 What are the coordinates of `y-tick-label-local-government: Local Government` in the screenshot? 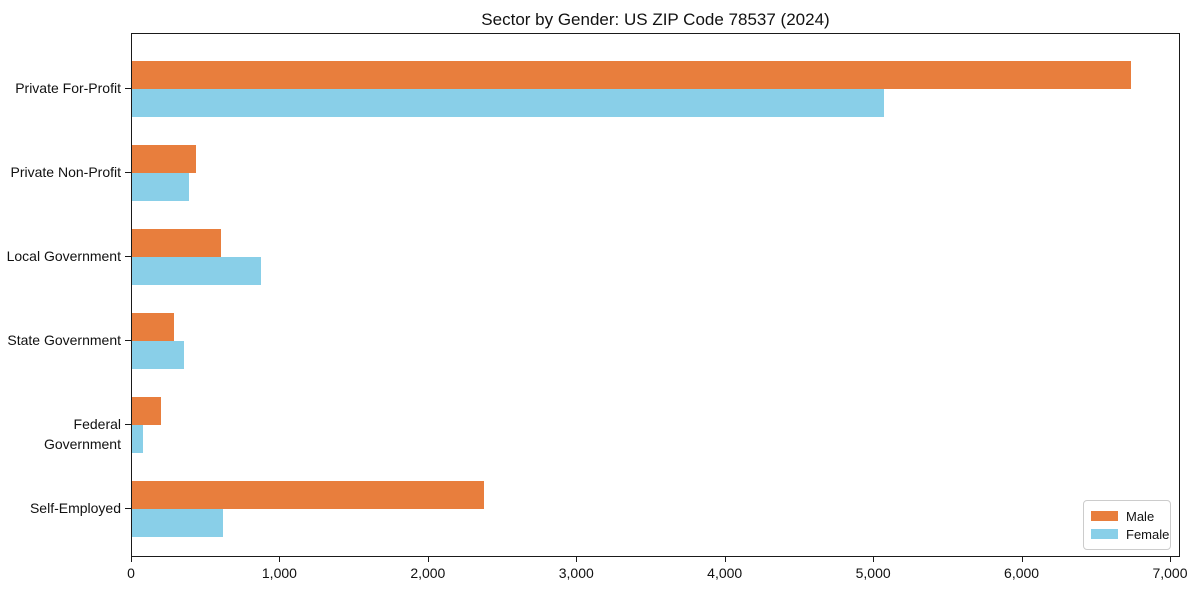 It's located at (63, 256).